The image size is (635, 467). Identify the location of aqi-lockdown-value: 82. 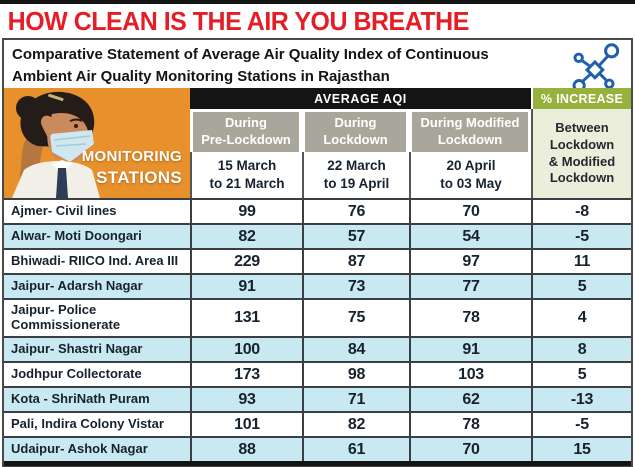
(355, 424).